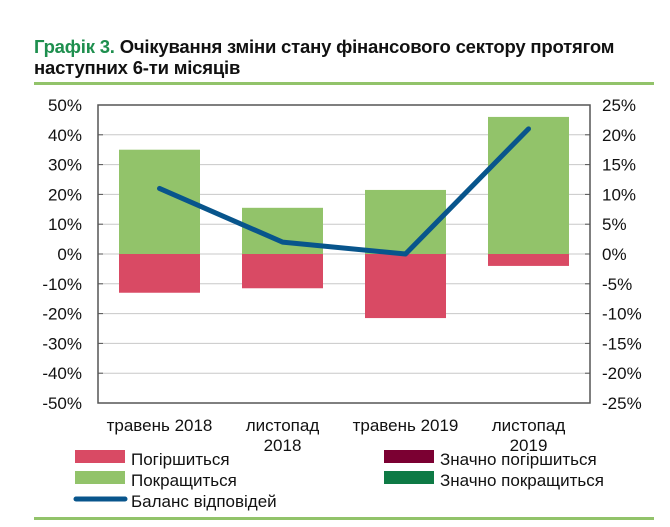 This screenshot has width=670, height=527. What do you see at coordinates (204, 501) in the screenshot?
I see `legend-label: Баланс відповідей` at bounding box center [204, 501].